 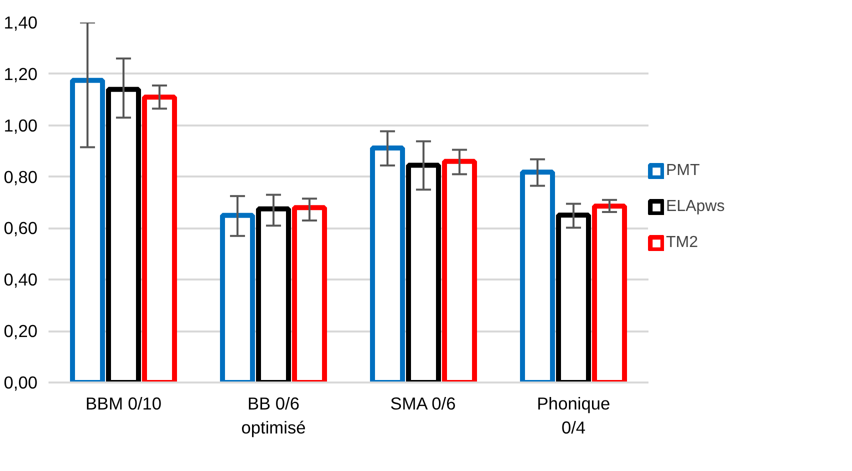 I want to click on legend-label: ELApws, so click(x=695, y=207).